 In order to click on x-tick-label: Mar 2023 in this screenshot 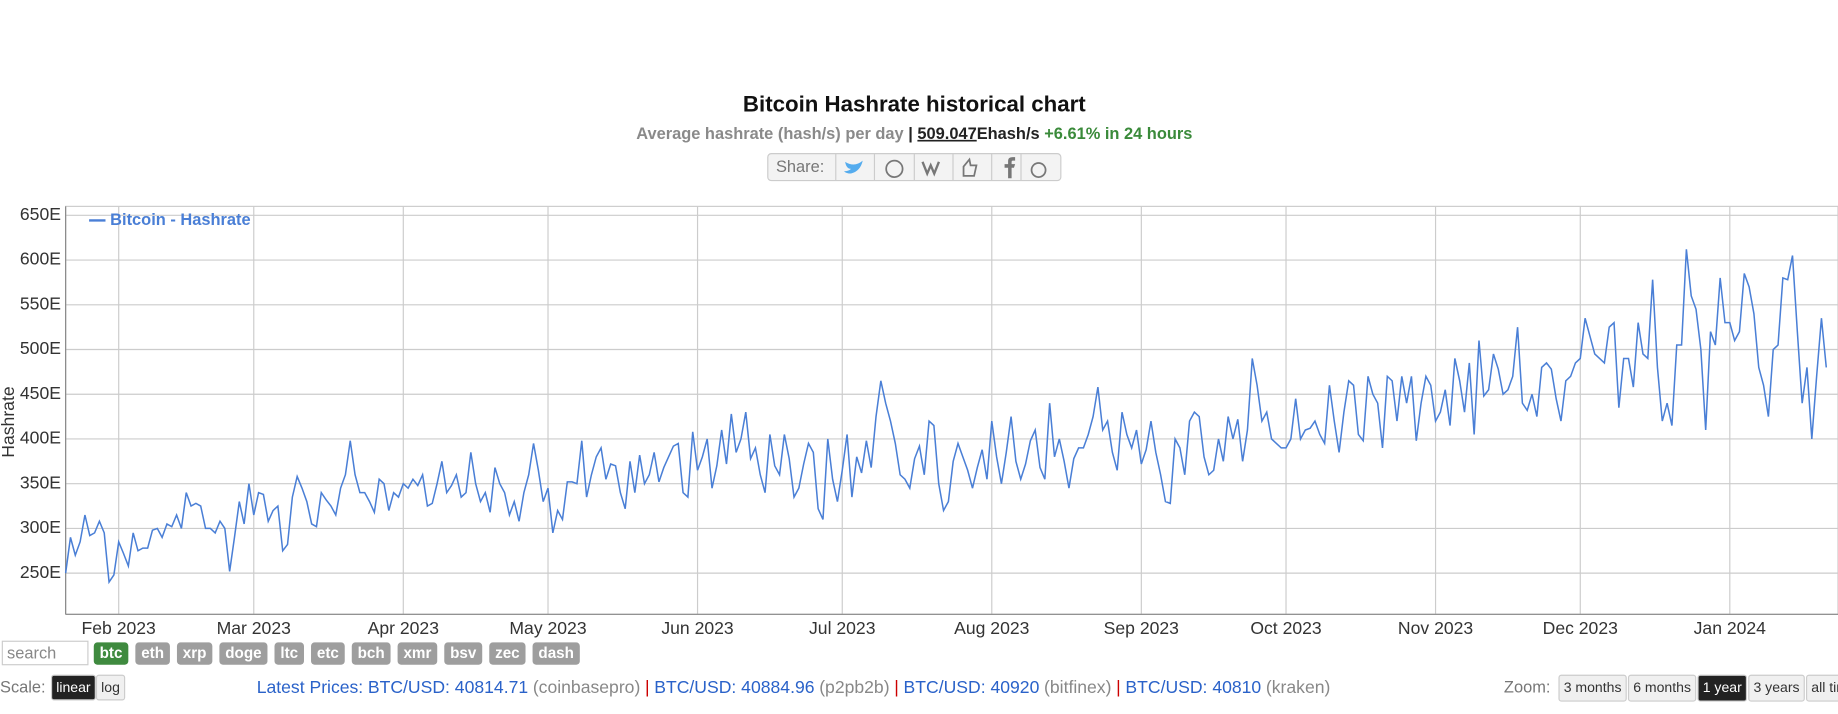, I will do `click(254, 628)`.